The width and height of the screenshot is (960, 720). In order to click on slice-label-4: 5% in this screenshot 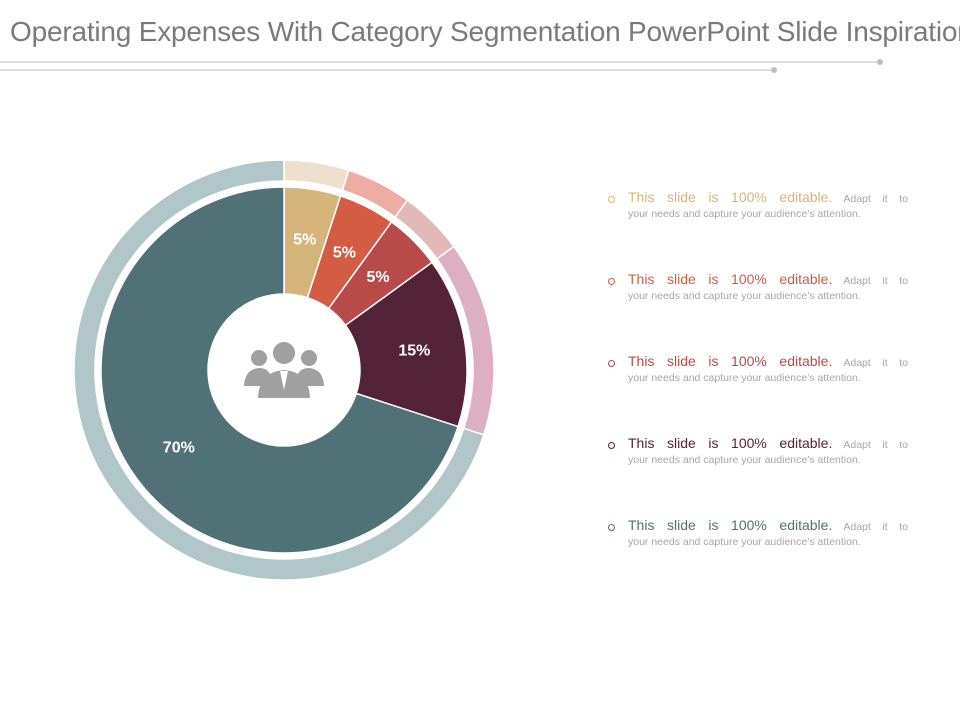, I will do `click(377, 277)`.